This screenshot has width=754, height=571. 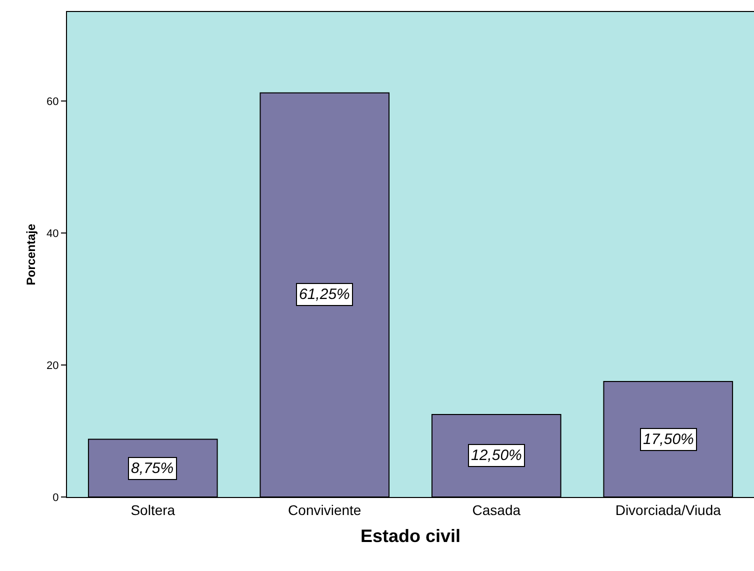 What do you see at coordinates (668, 439) in the screenshot?
I see `data-label: 17,50%` at bounding box center [668, 439].